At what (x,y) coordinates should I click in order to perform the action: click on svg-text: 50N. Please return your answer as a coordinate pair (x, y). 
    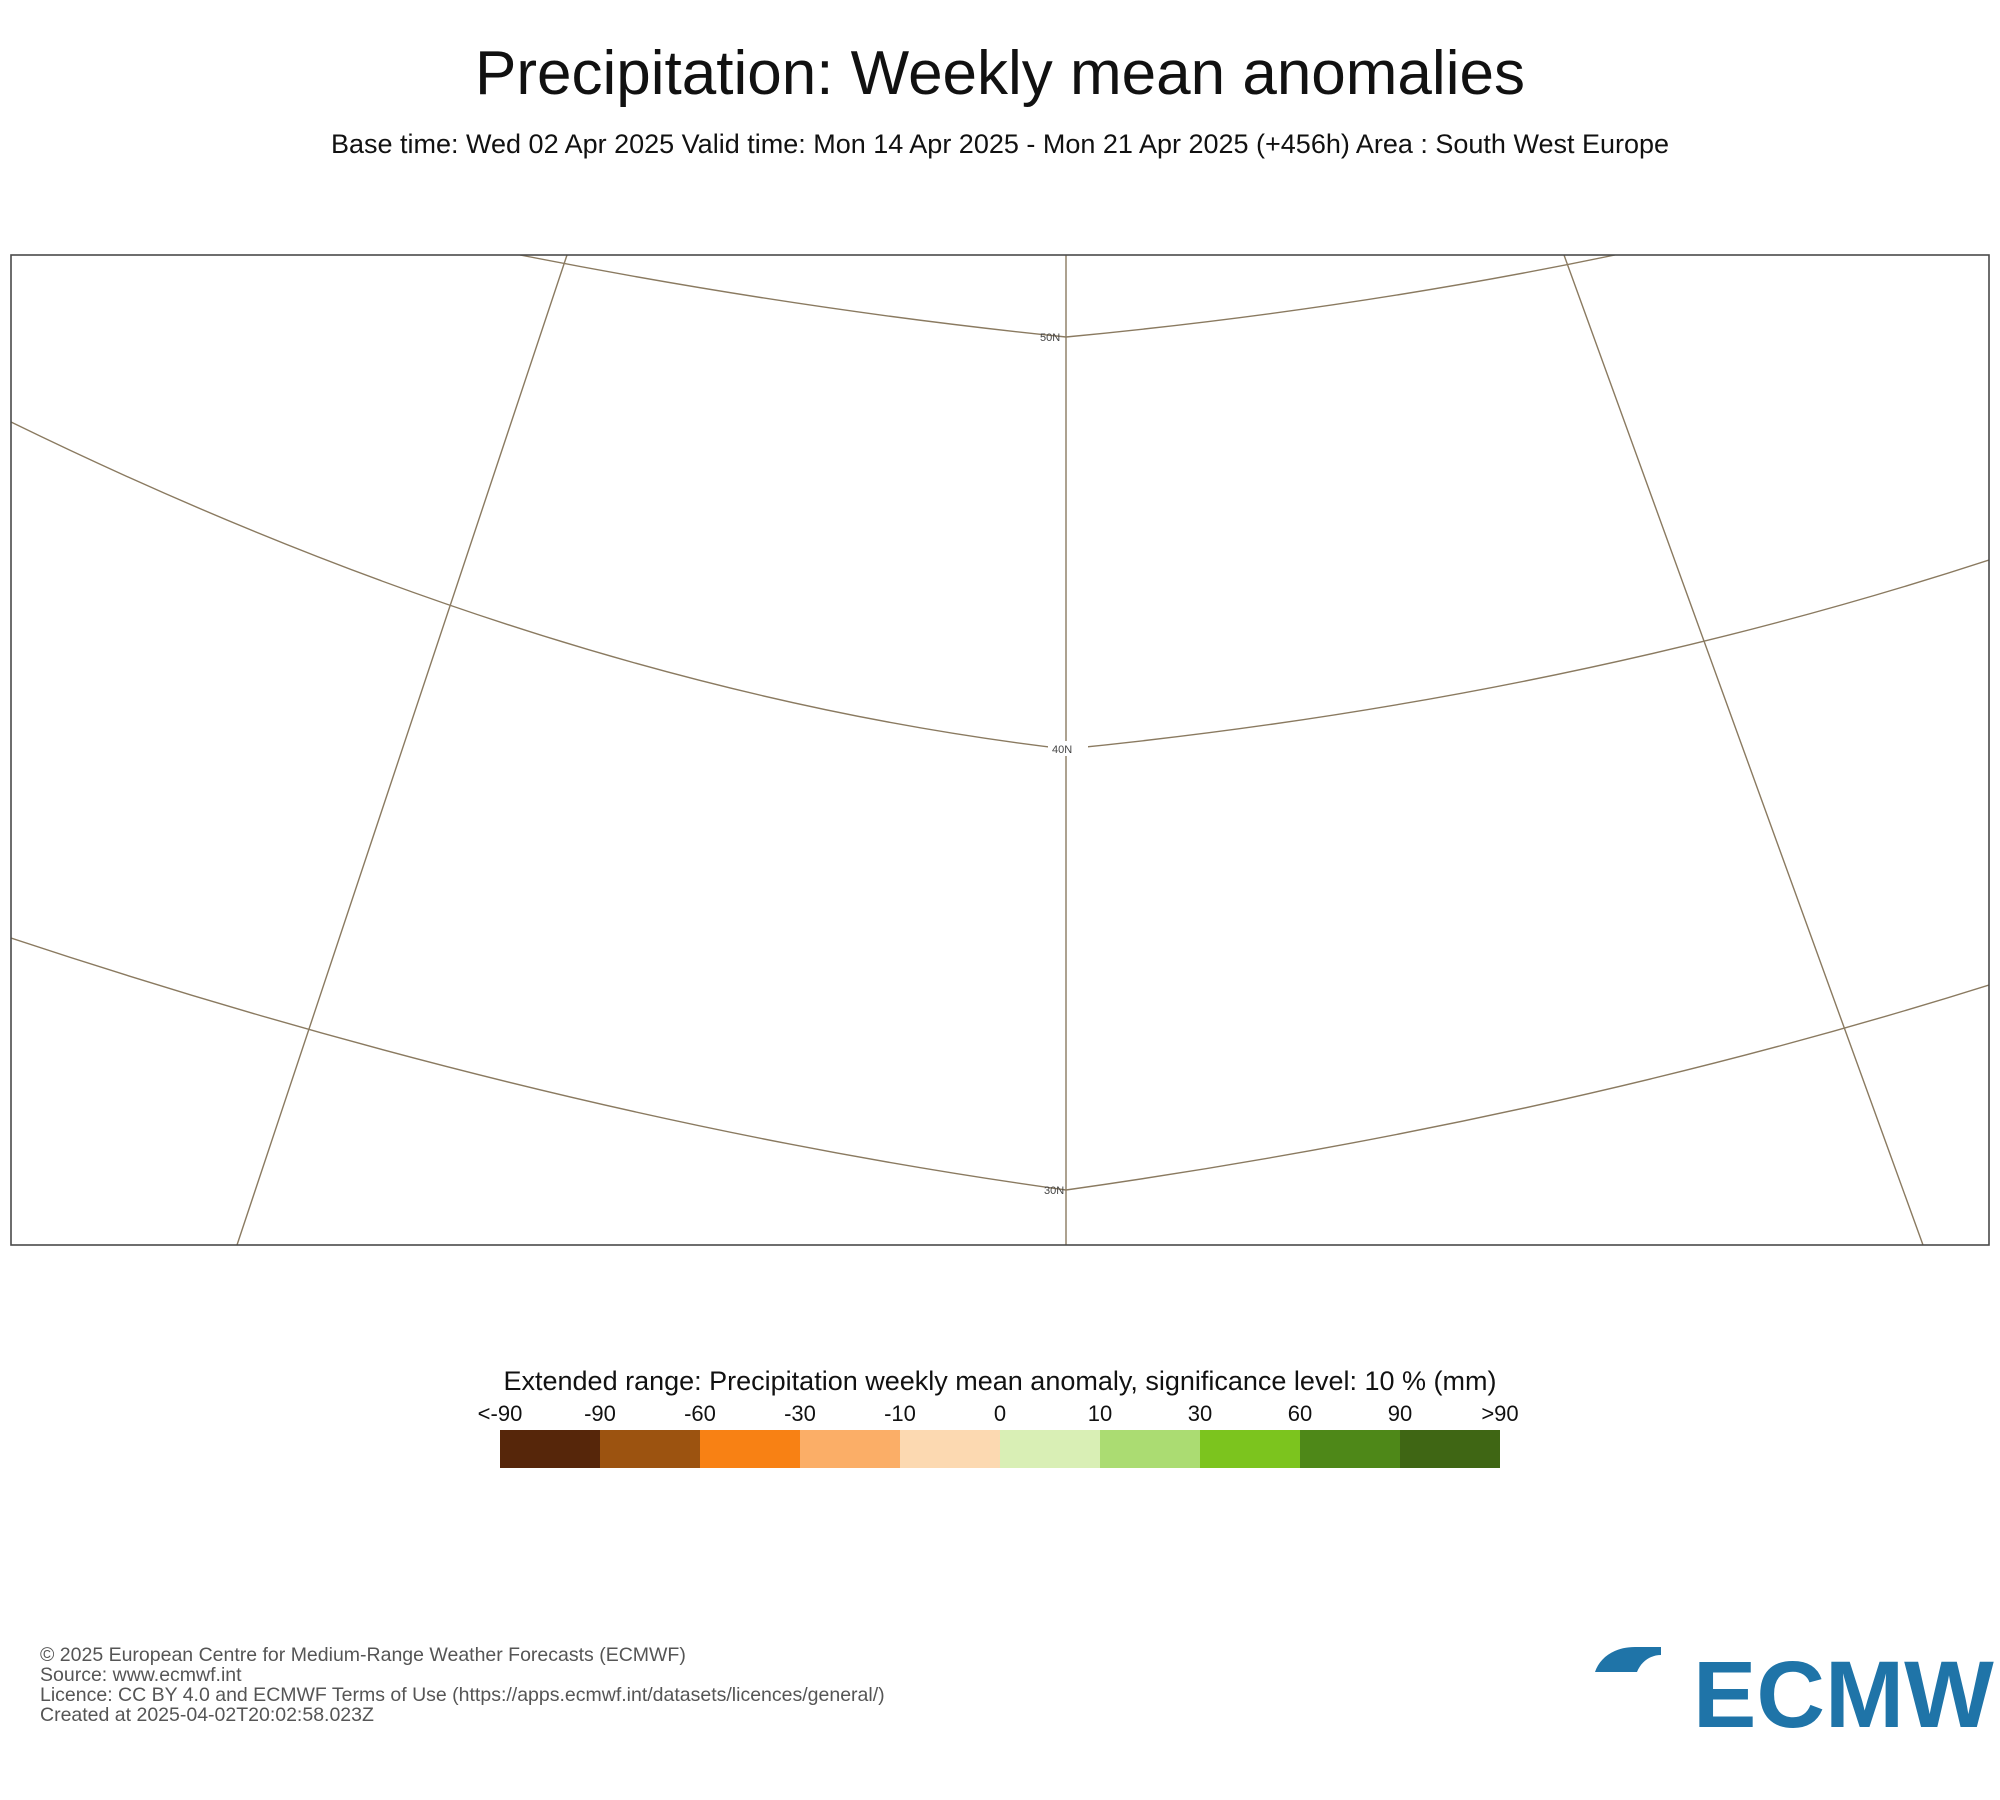
    Looking at the image, I should click on (1050, 338).